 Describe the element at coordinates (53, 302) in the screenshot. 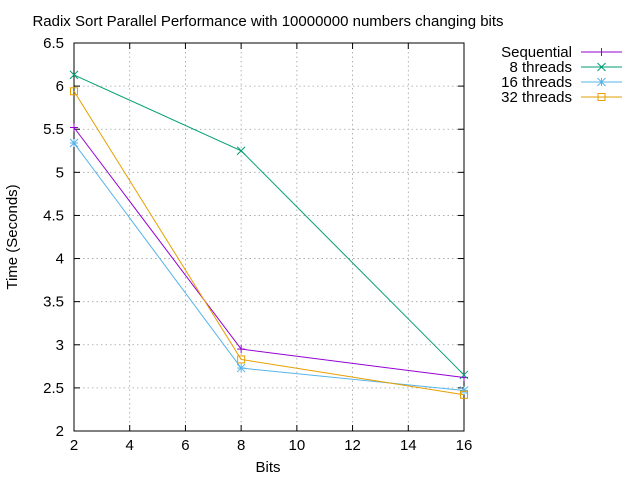

I see `y-tick-label: 3.5` at that location.